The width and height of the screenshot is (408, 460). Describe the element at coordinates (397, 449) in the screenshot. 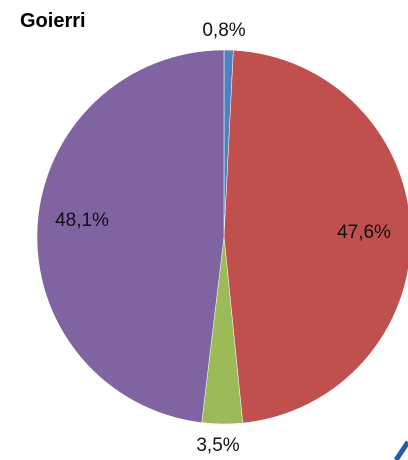

I see `corner-decoration-icon` at that location.